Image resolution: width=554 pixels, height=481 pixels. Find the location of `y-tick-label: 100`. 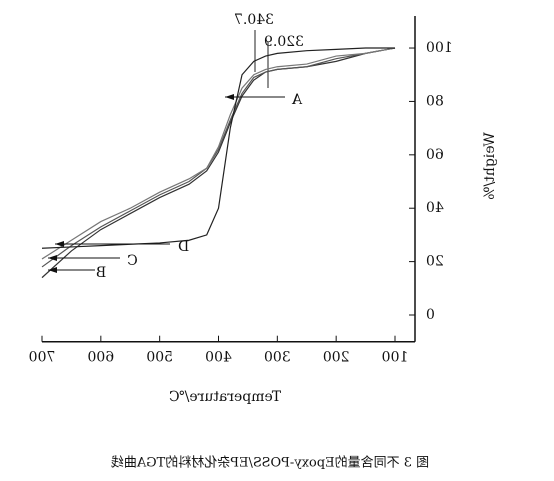

y-tick-label: 100 is located at coordinates (439, 48).